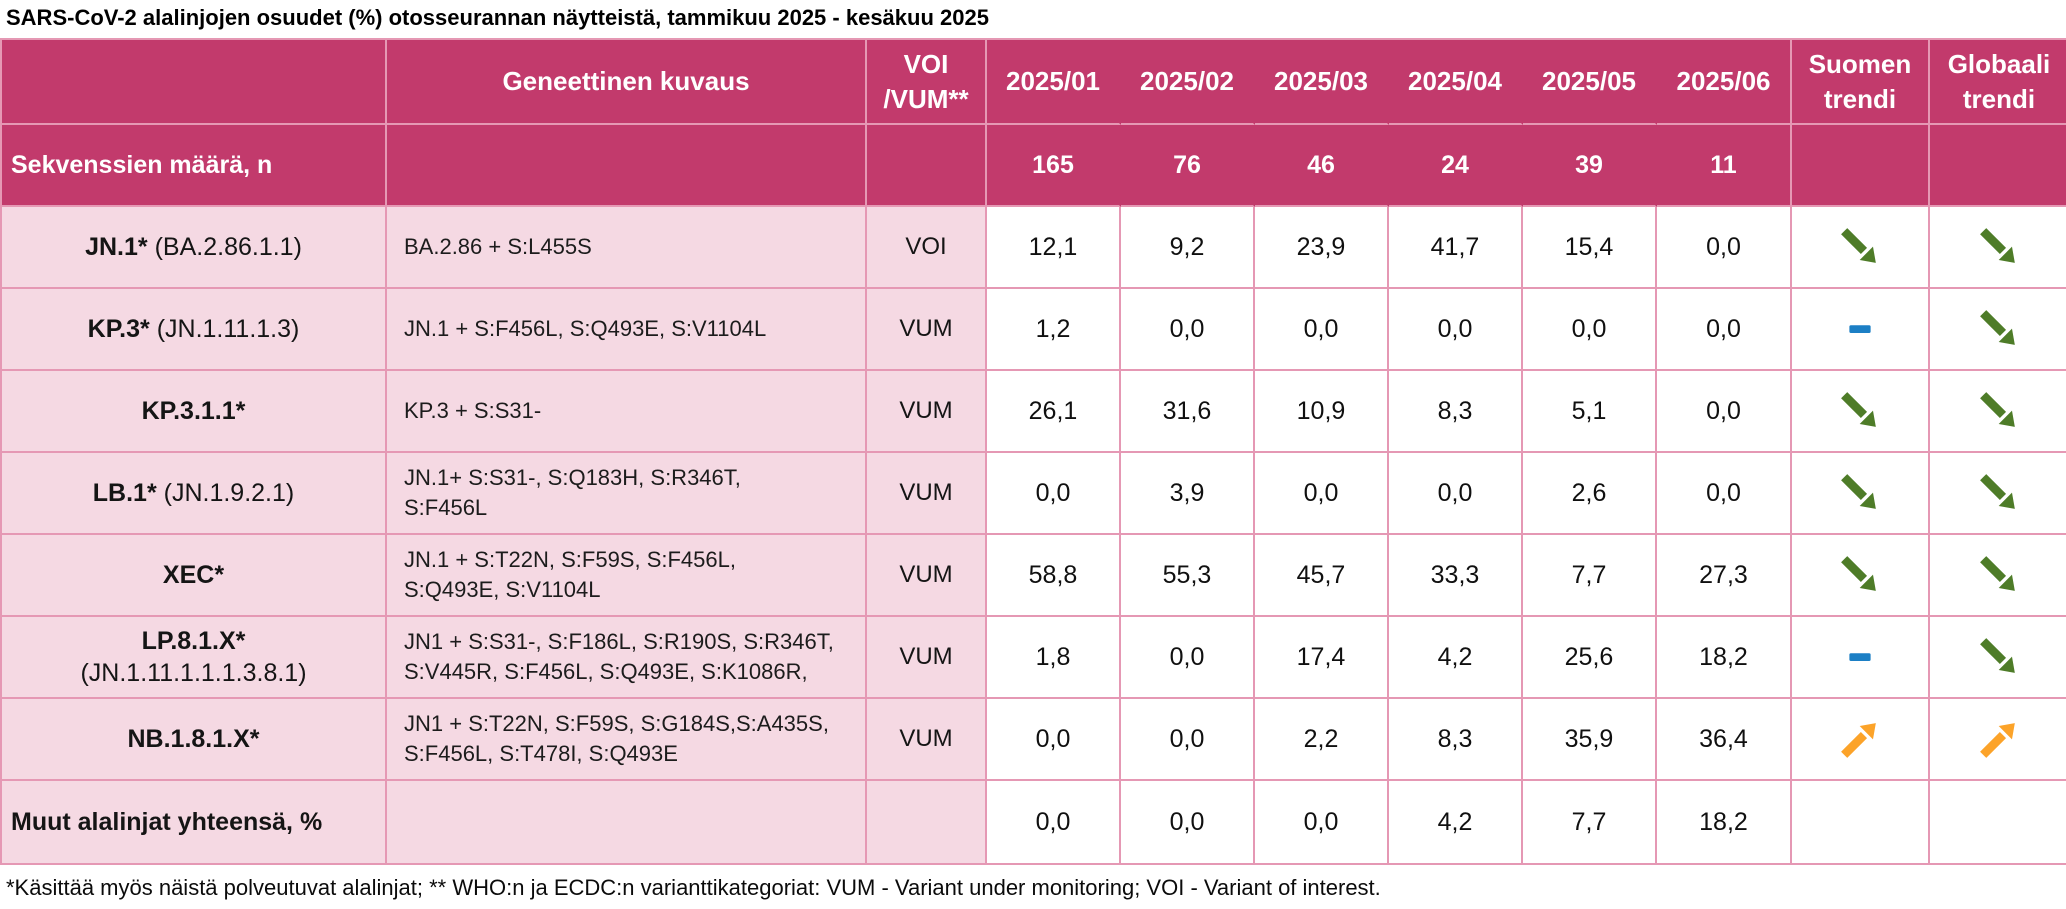  I want to click on month-value-cell: 55,3, so click(1188, 576).